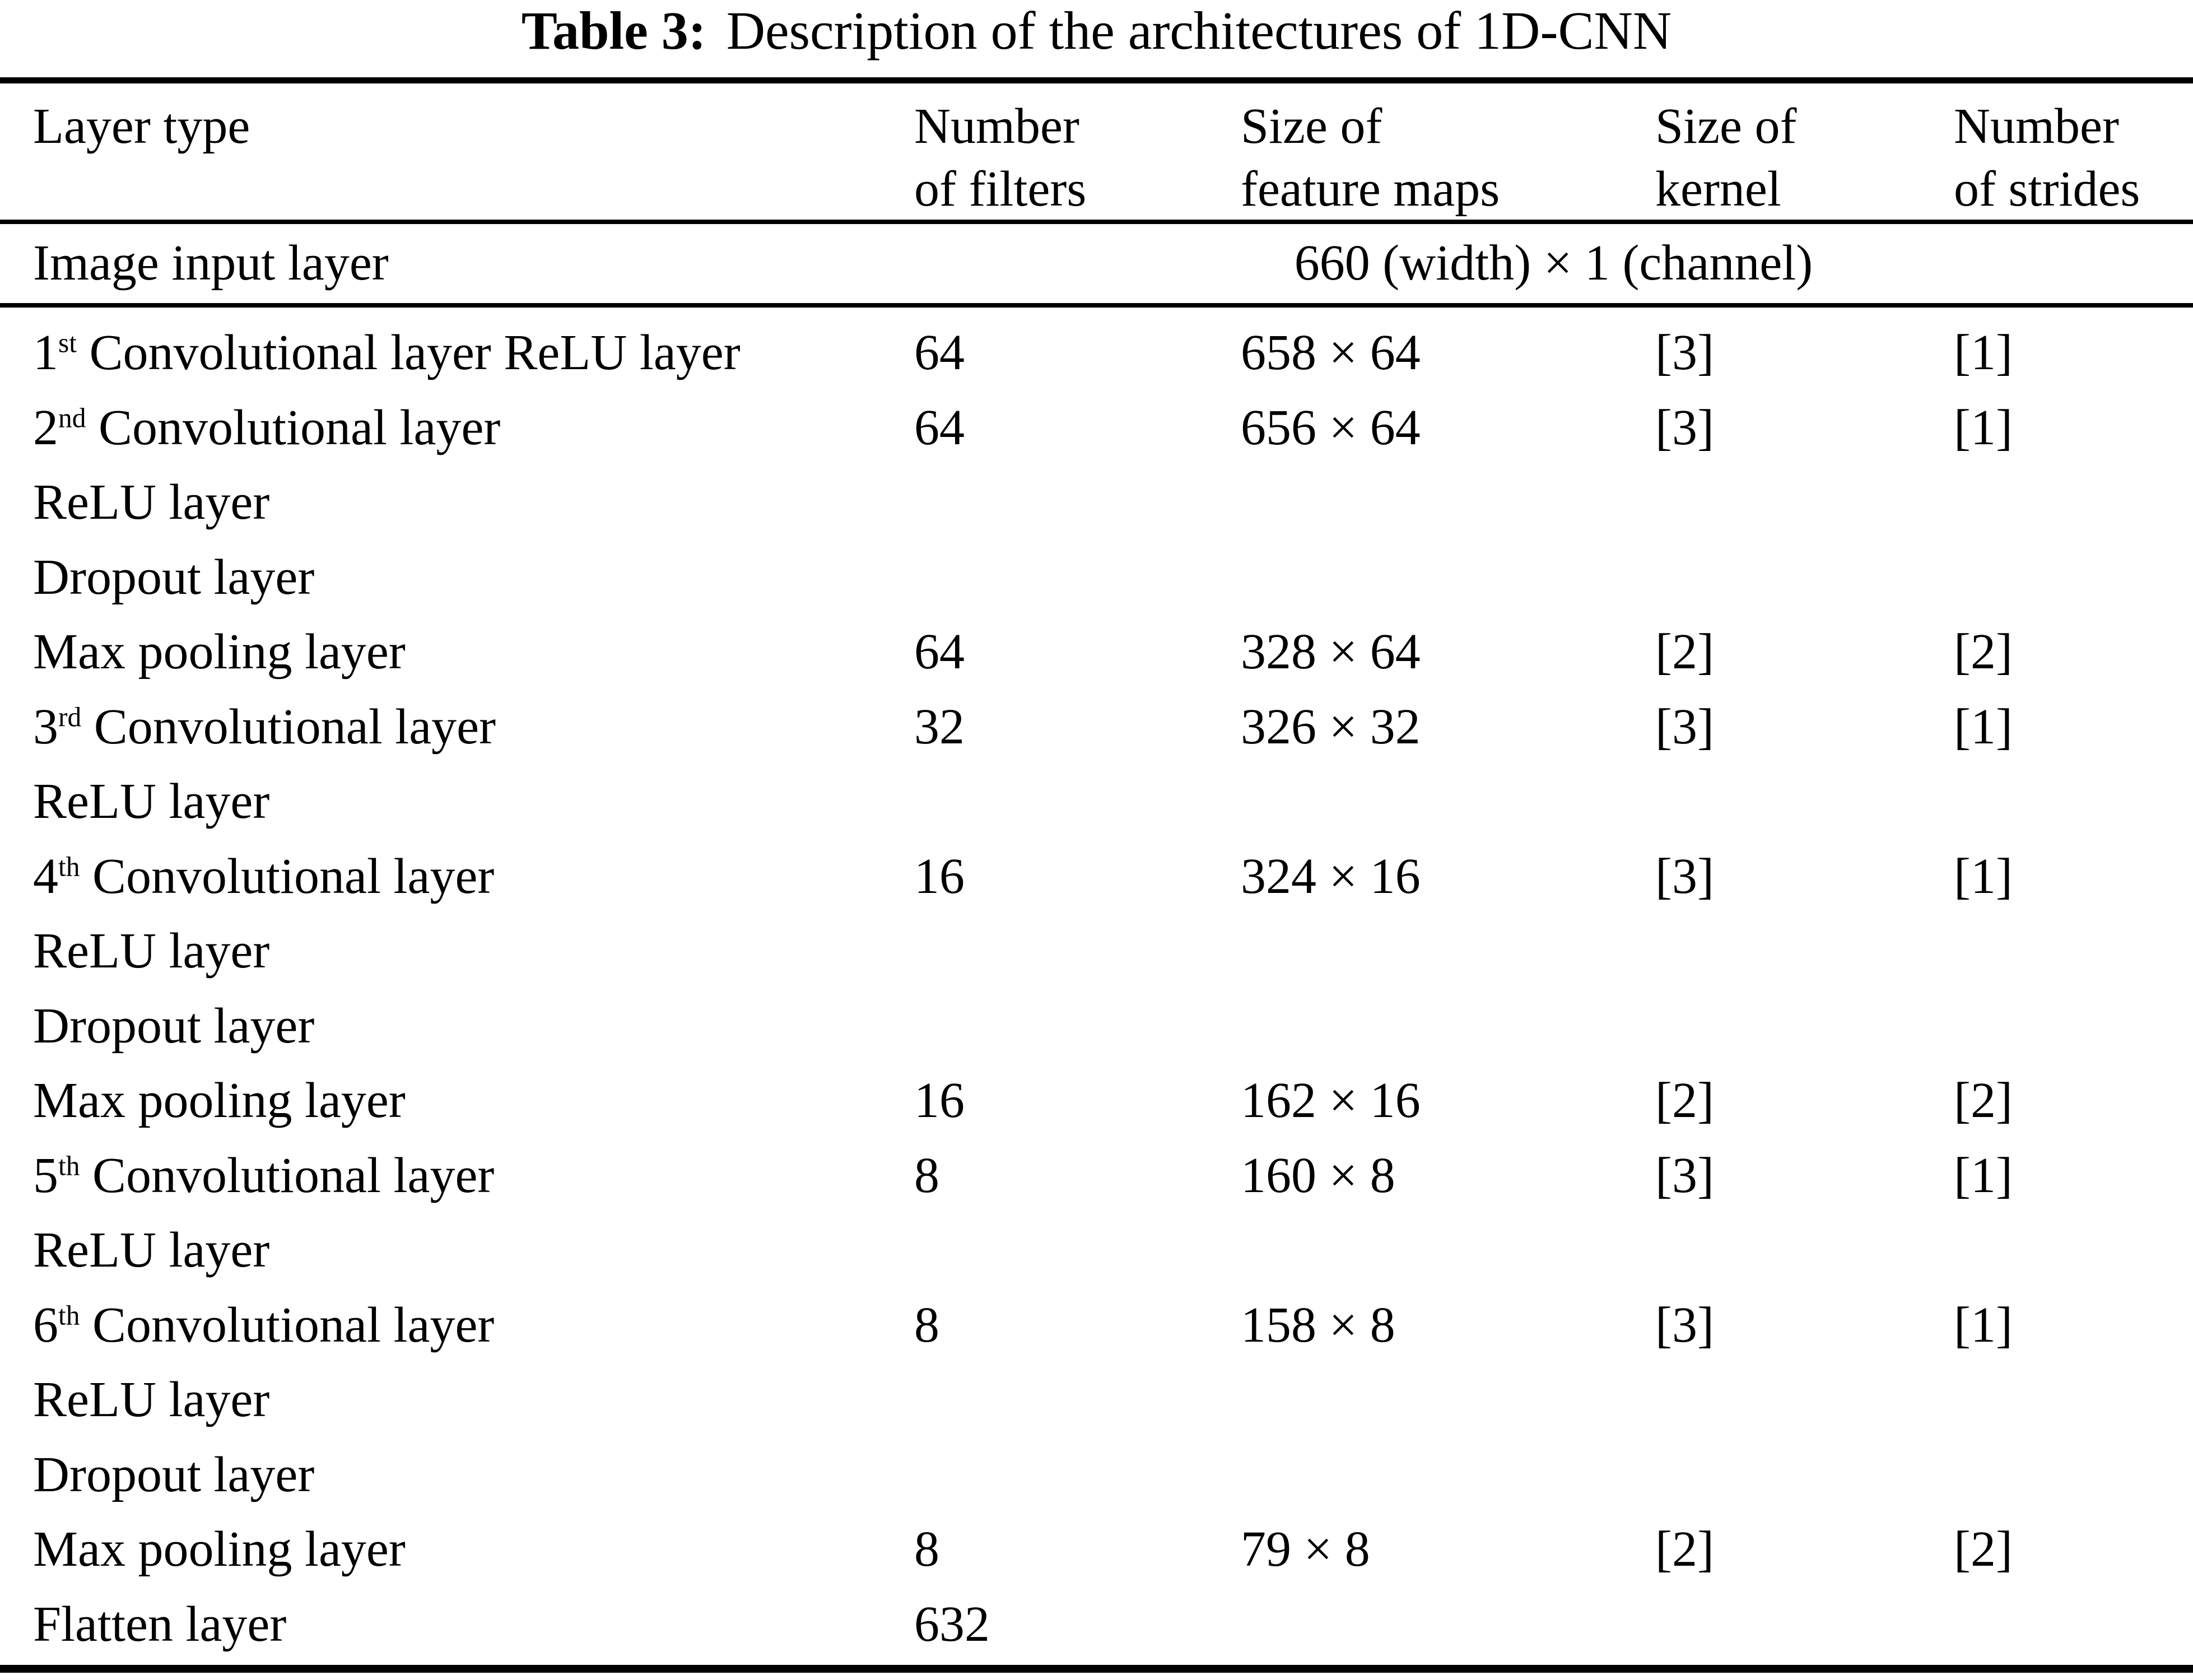 The width and height of the screenshot is (2193, 1680). What do you see at coordinates (613, 31) in the screenshot?
I see `caption-label: Table 3:` at bounding box center [613, 31].